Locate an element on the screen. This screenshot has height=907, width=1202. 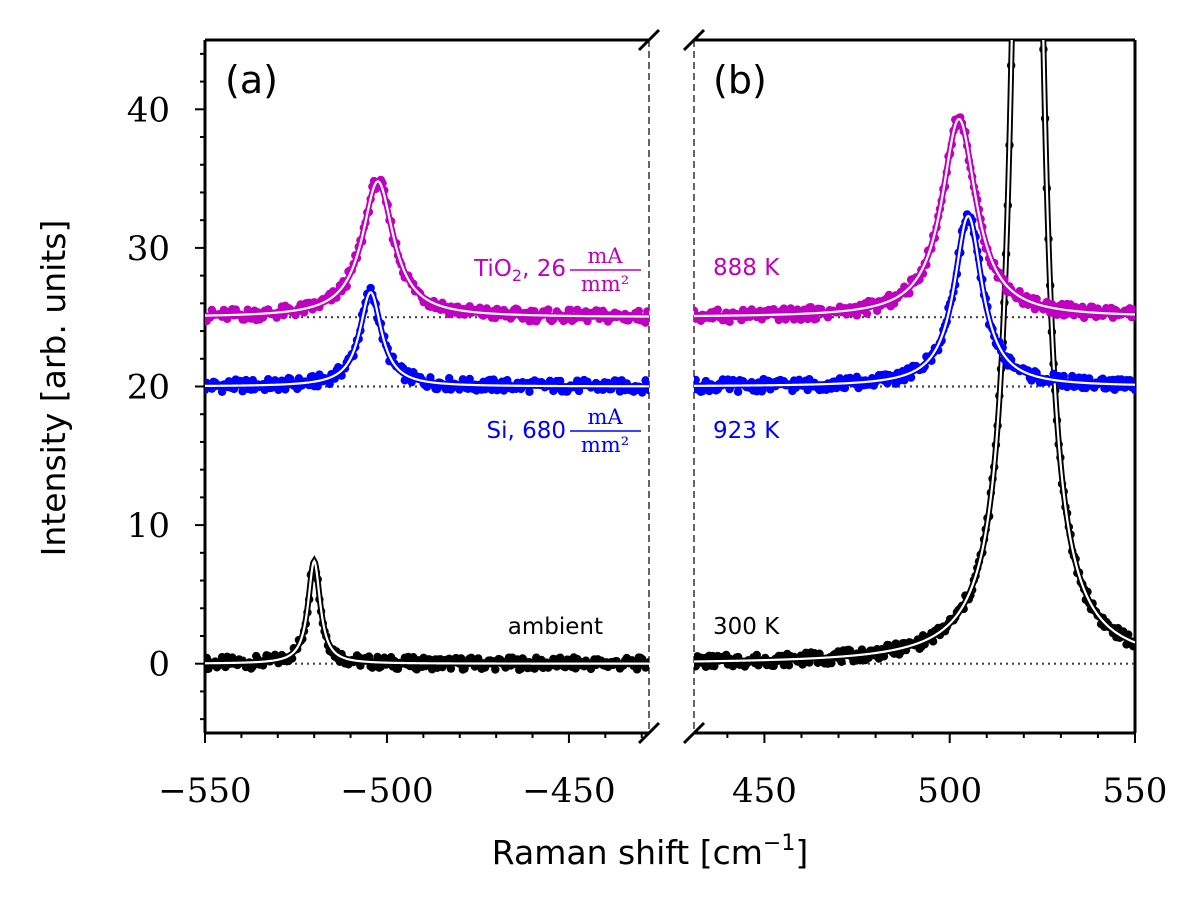
y-tick-label: 30 is located at coordinates (148, 249).